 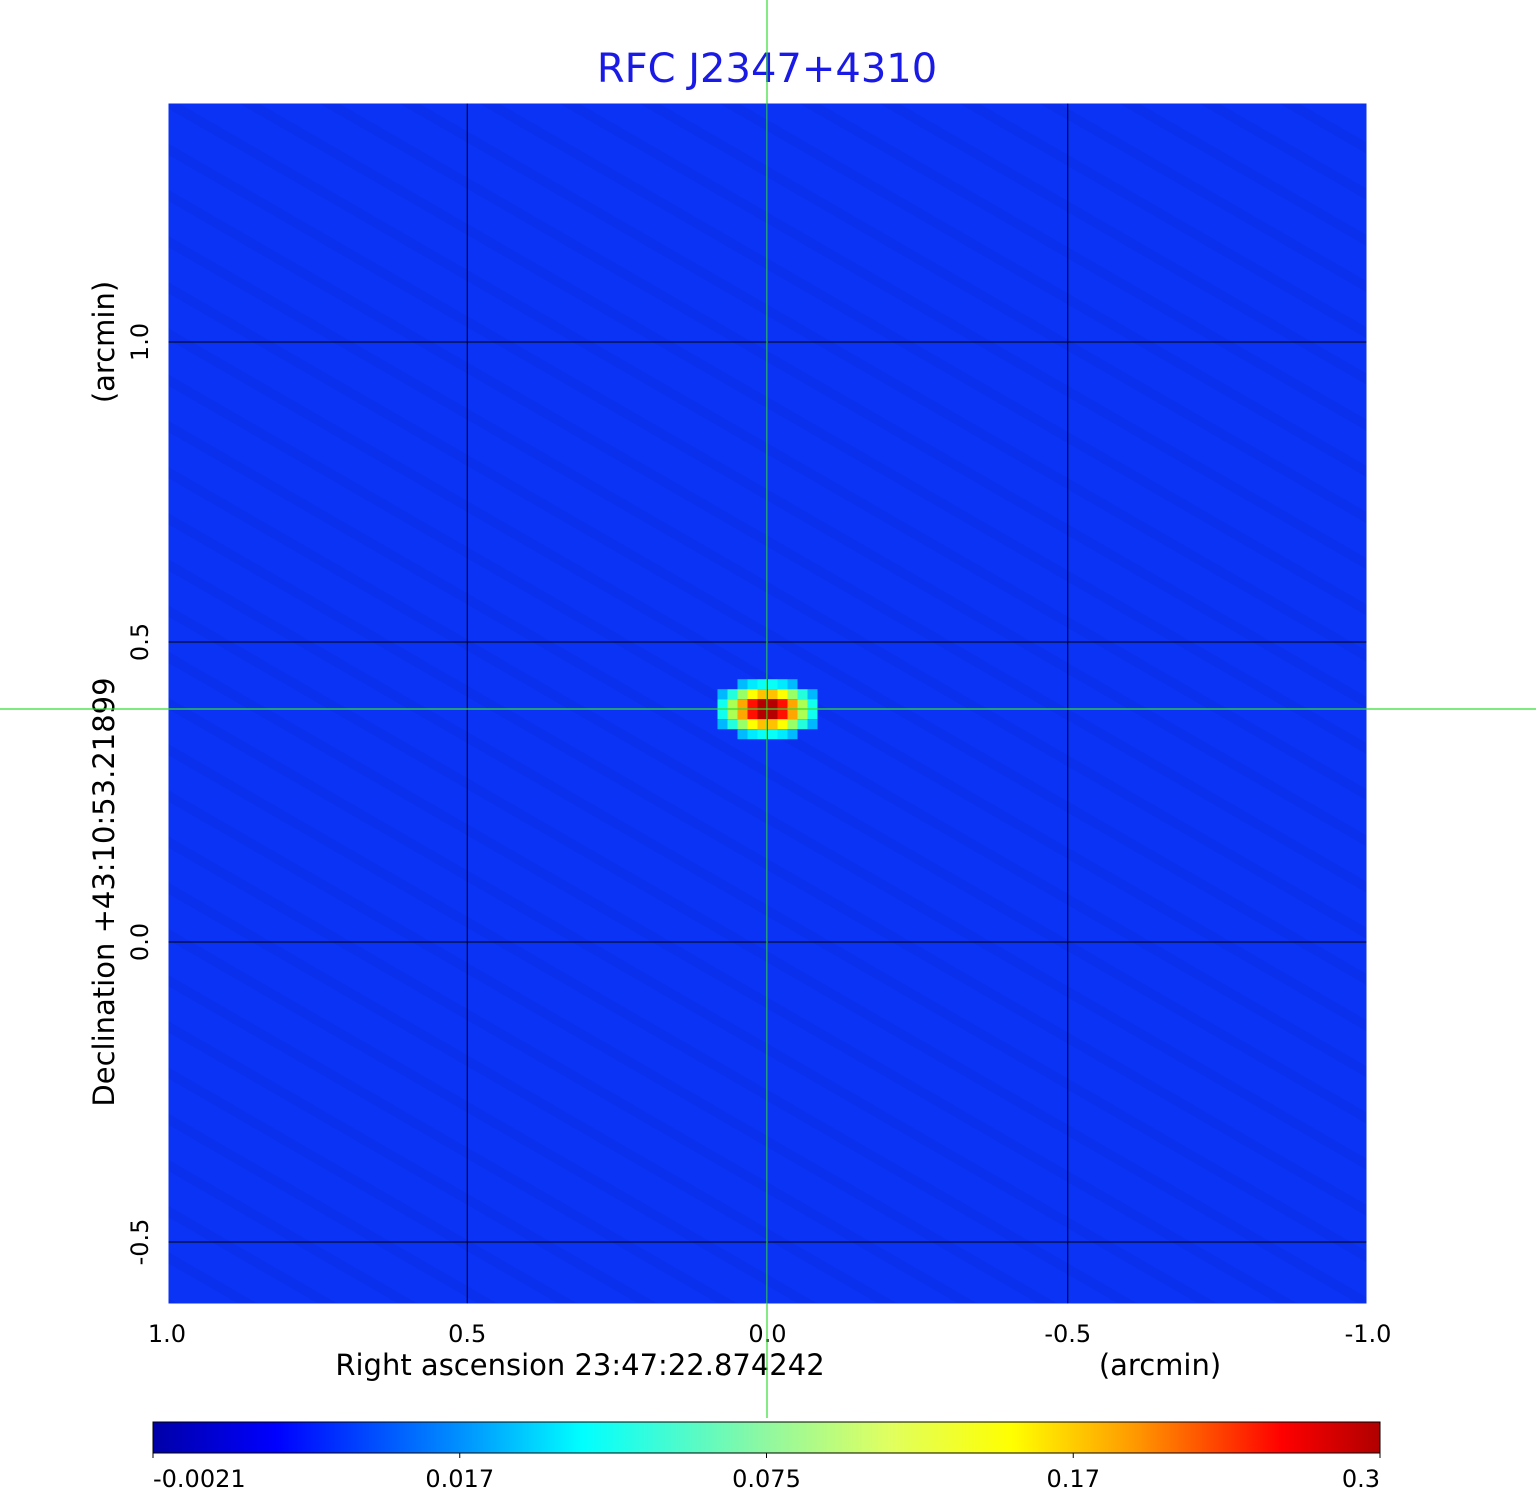 I want to click on x-tick-label: -1.0, so click(x=1368, y=1334).